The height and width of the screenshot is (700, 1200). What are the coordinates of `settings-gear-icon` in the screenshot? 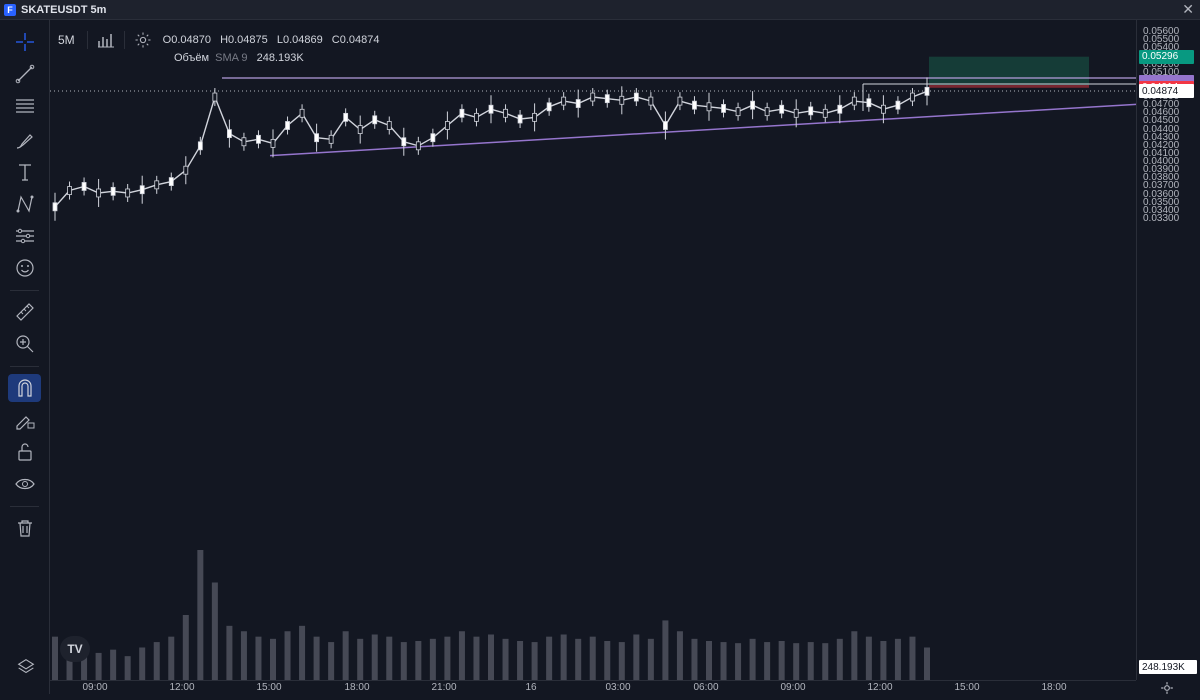 It's located at (143, 40).